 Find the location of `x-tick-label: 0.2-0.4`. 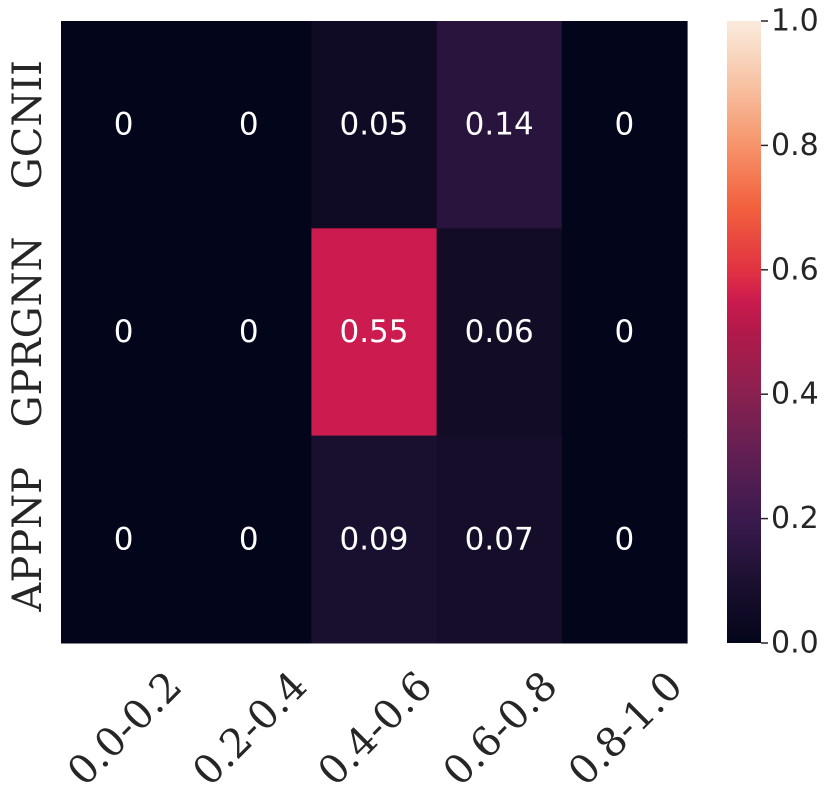

x-tick-label: 0.2-0.4 is located at coordinates (250, 728).